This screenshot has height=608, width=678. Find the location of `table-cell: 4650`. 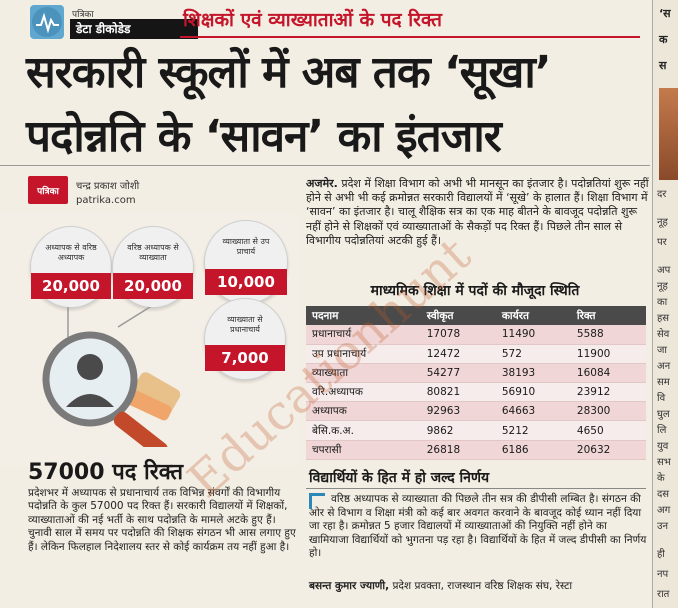

table-cell: 4650 is located at coordinates (608, 430).